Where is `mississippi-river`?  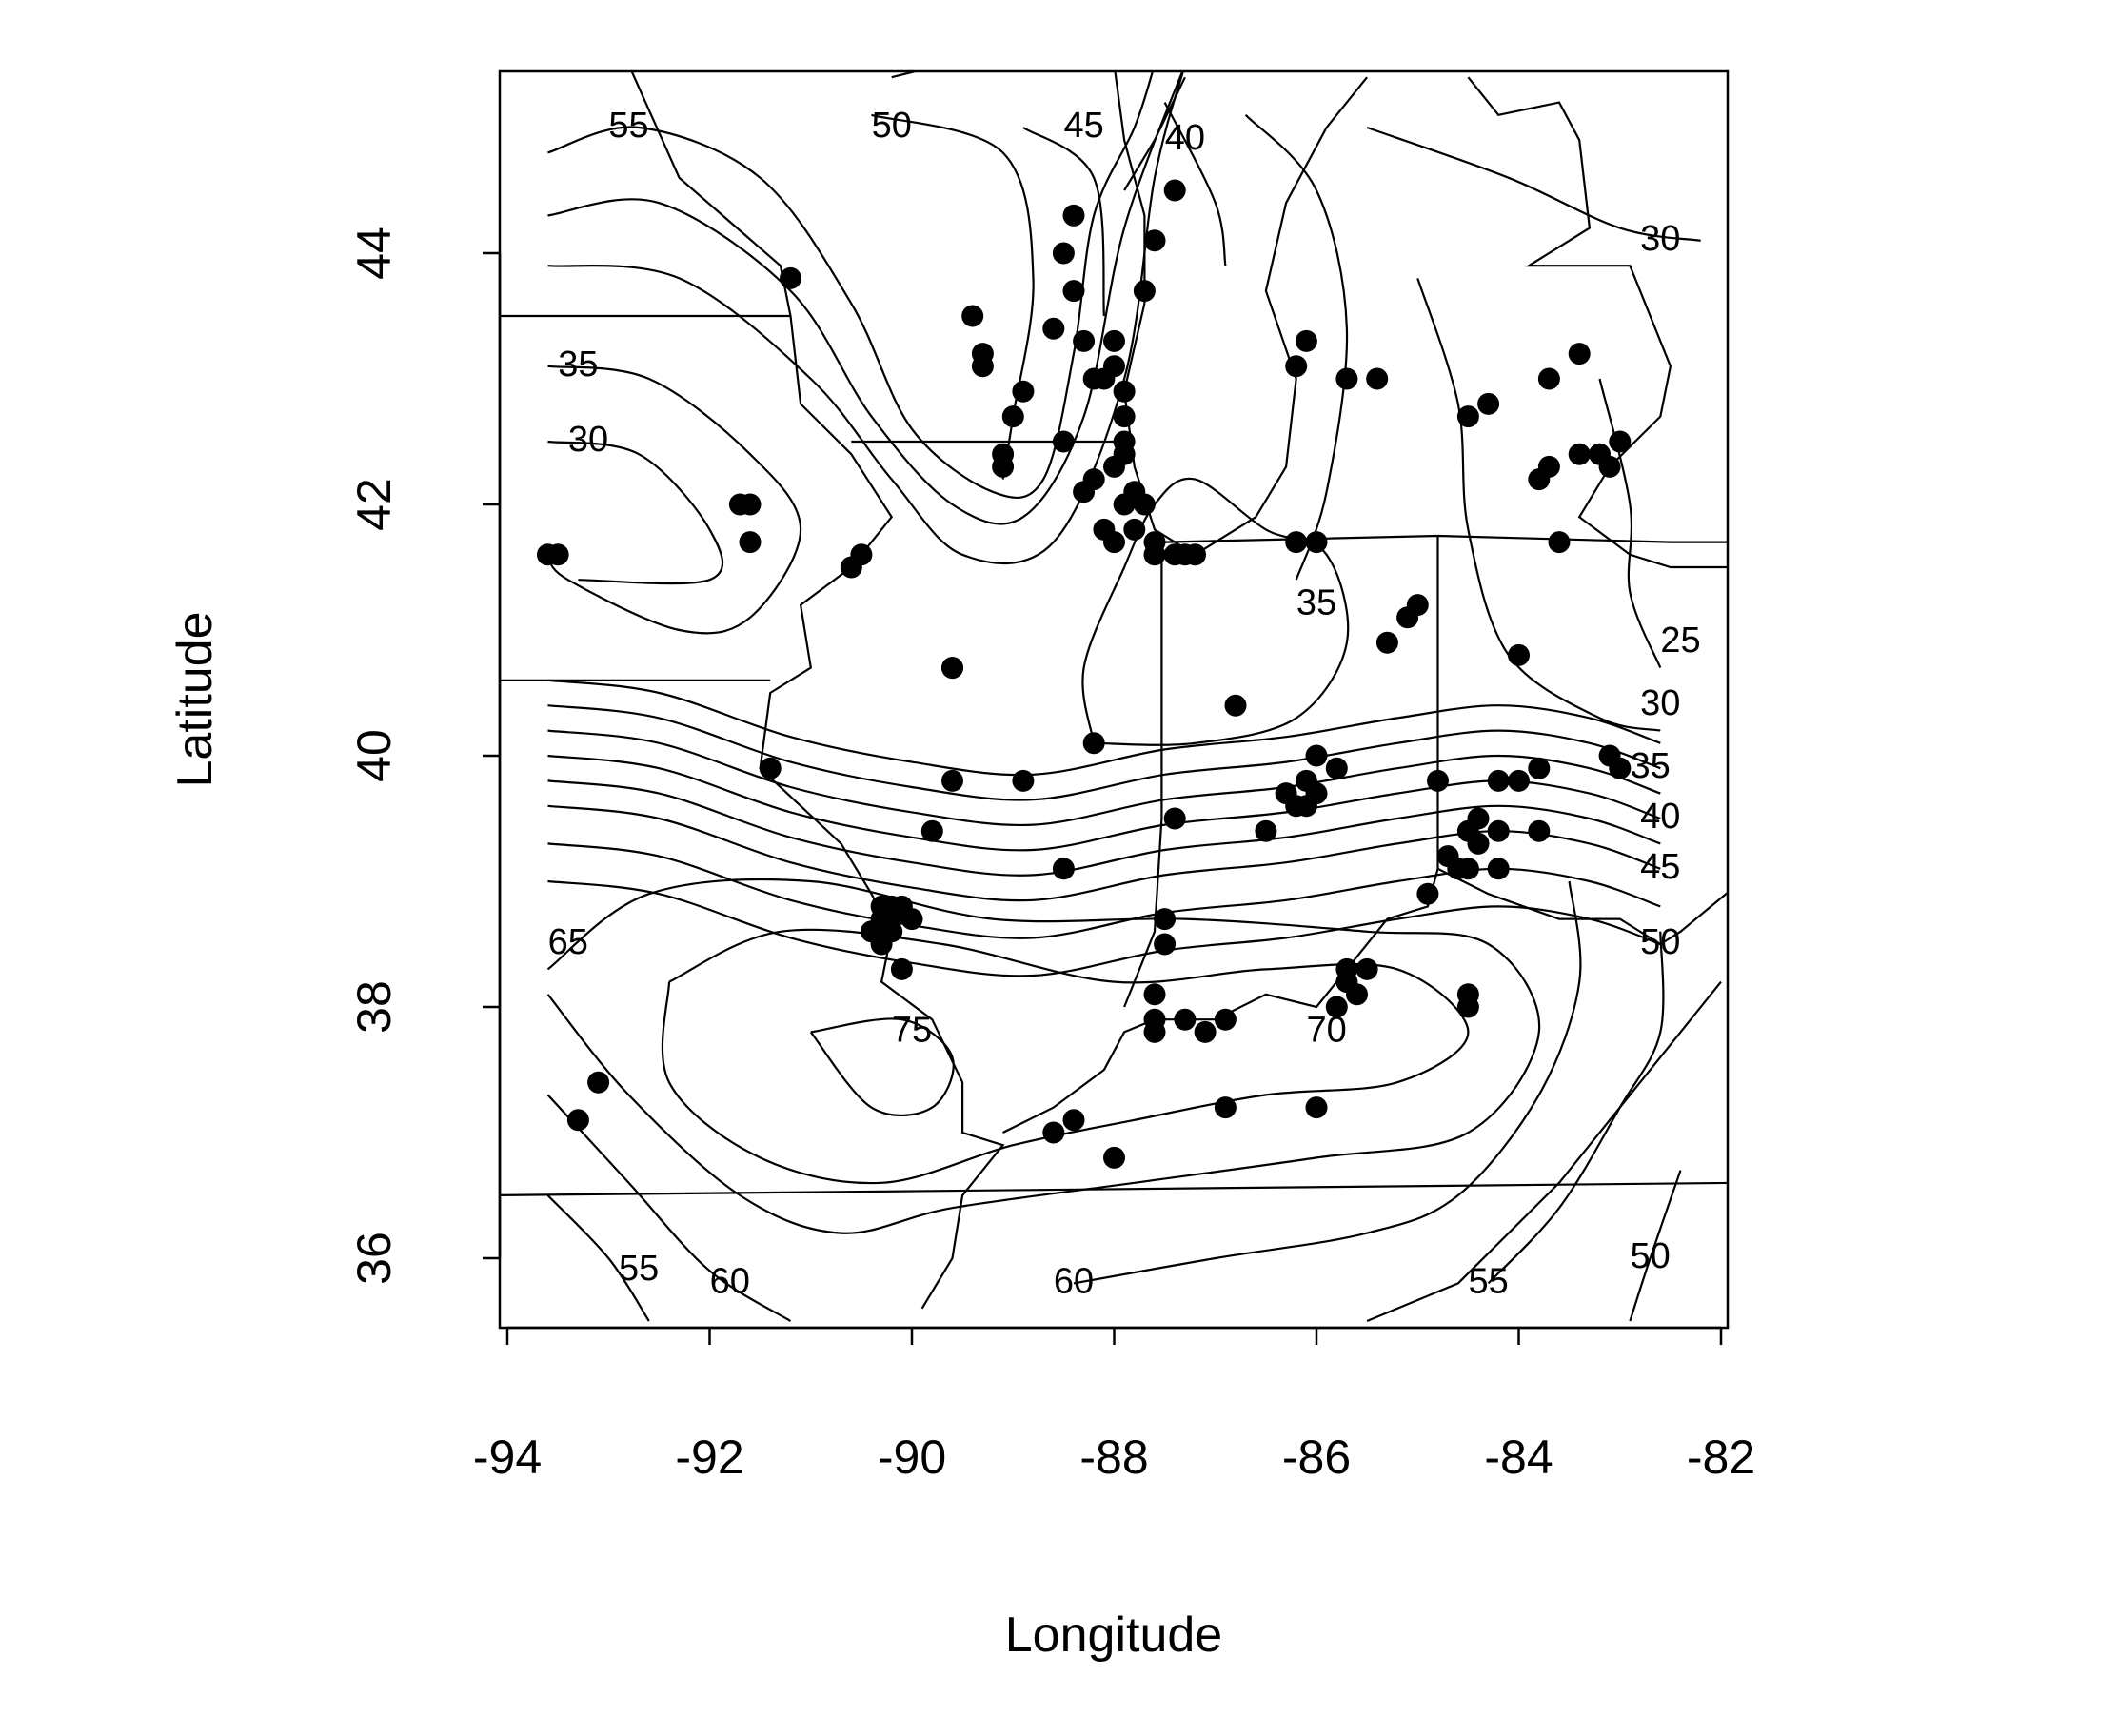 mississippi-river is located at coordinates (818, 690).